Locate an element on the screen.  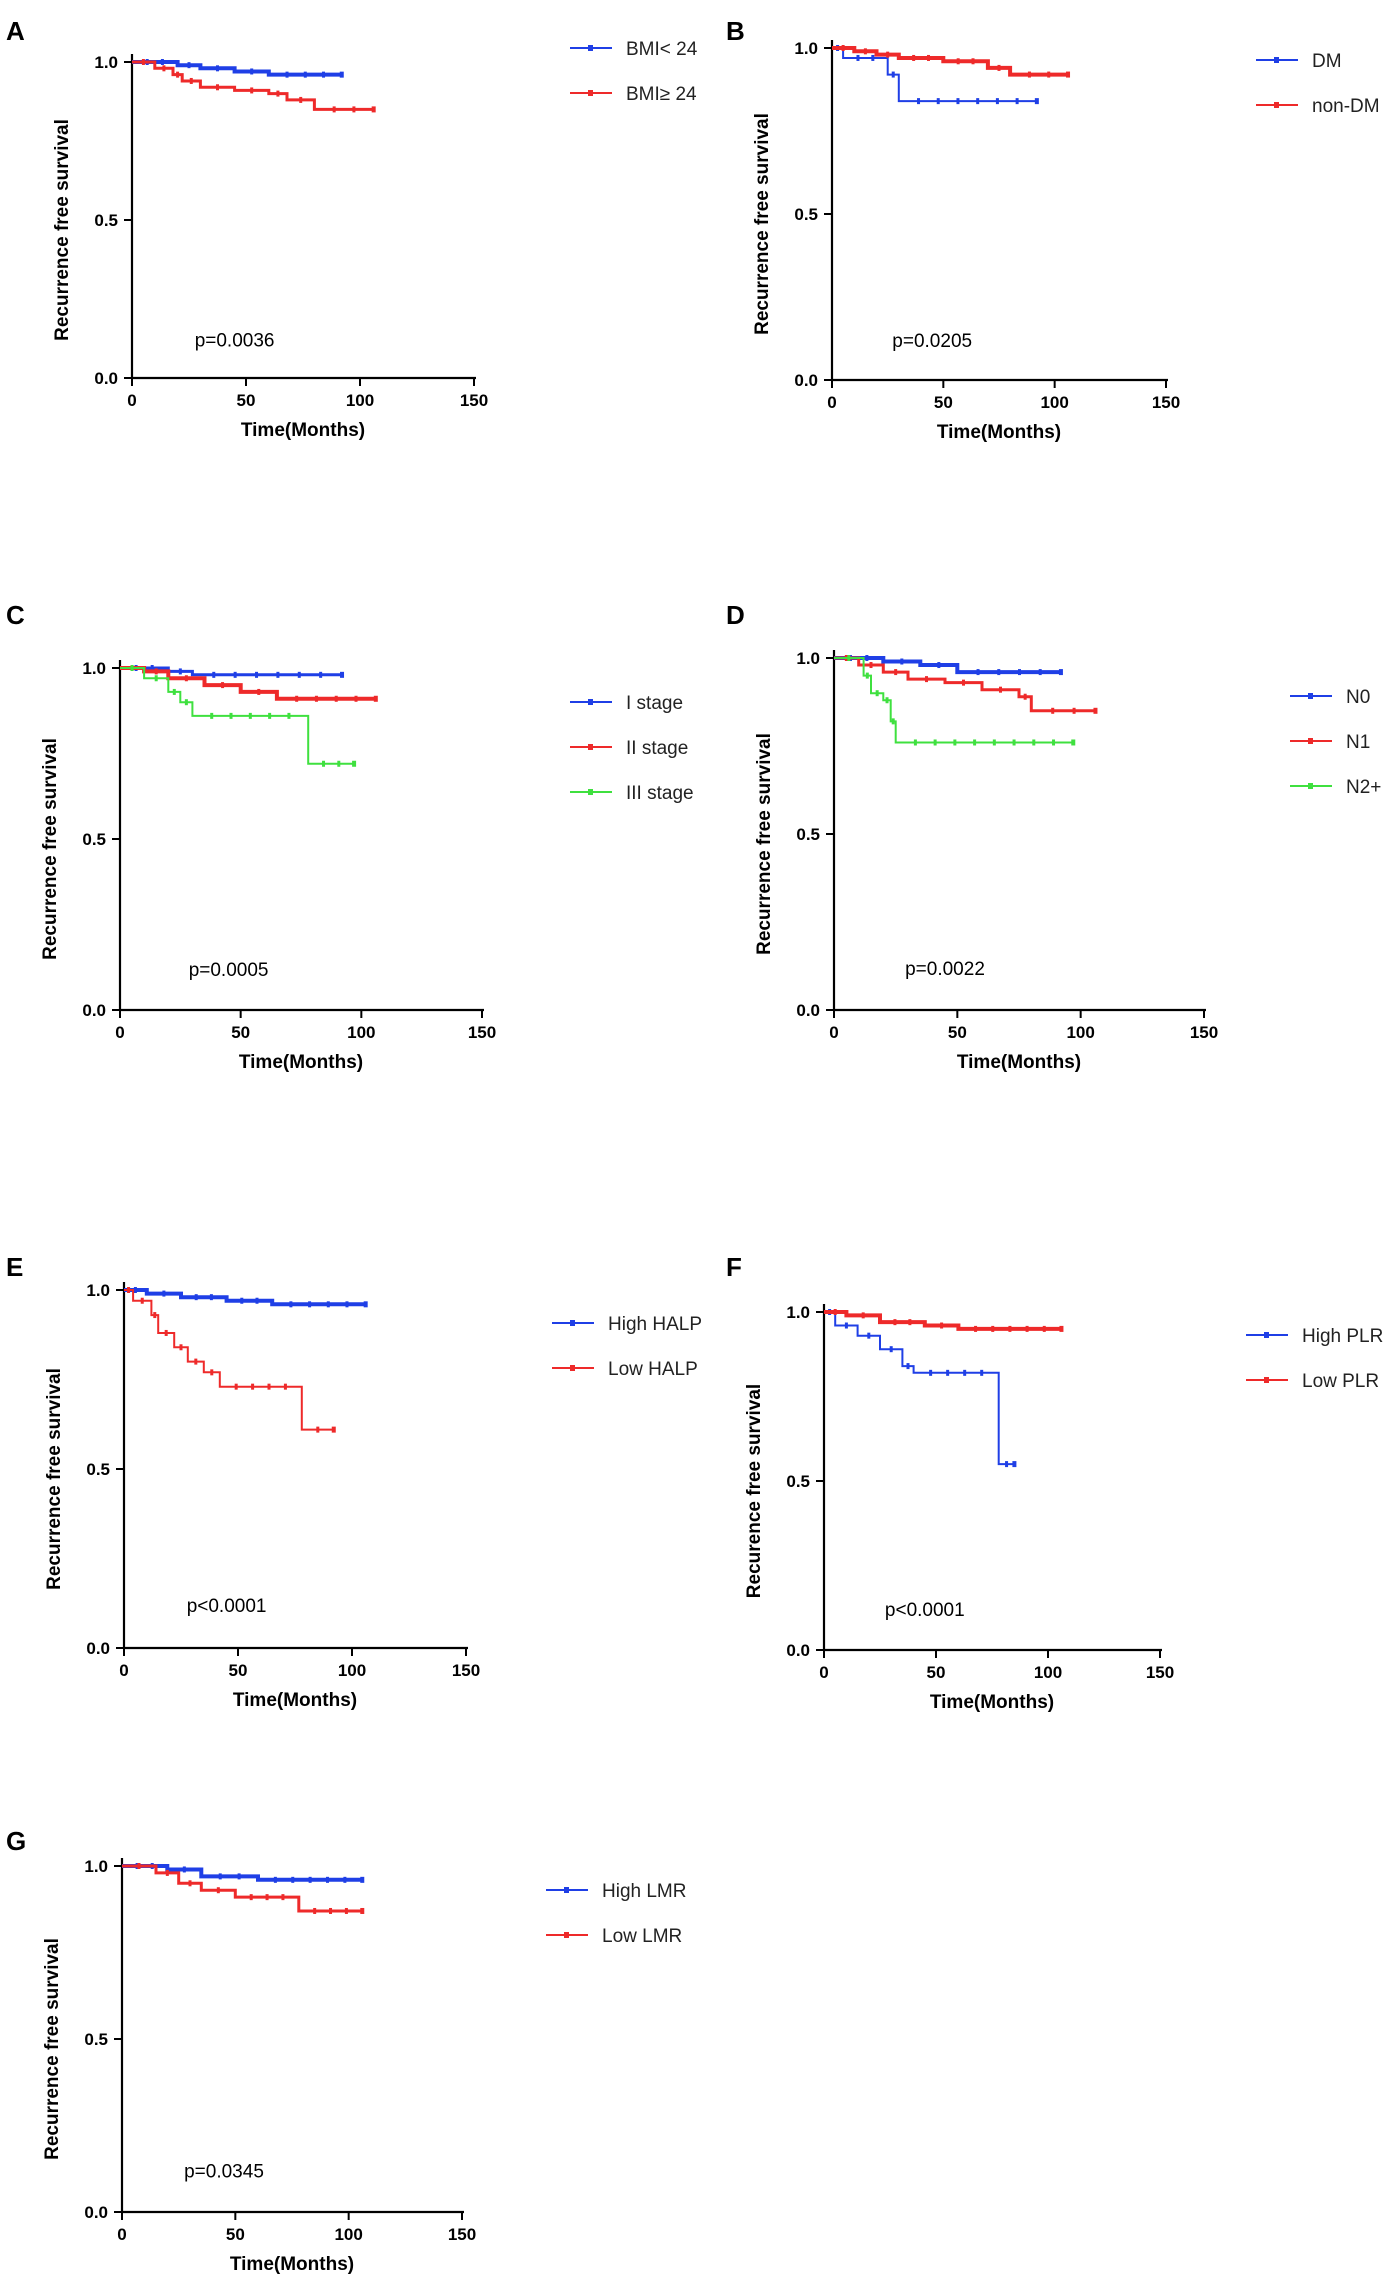
x-tick-label: 100 is located at coordinates (1054, 402).